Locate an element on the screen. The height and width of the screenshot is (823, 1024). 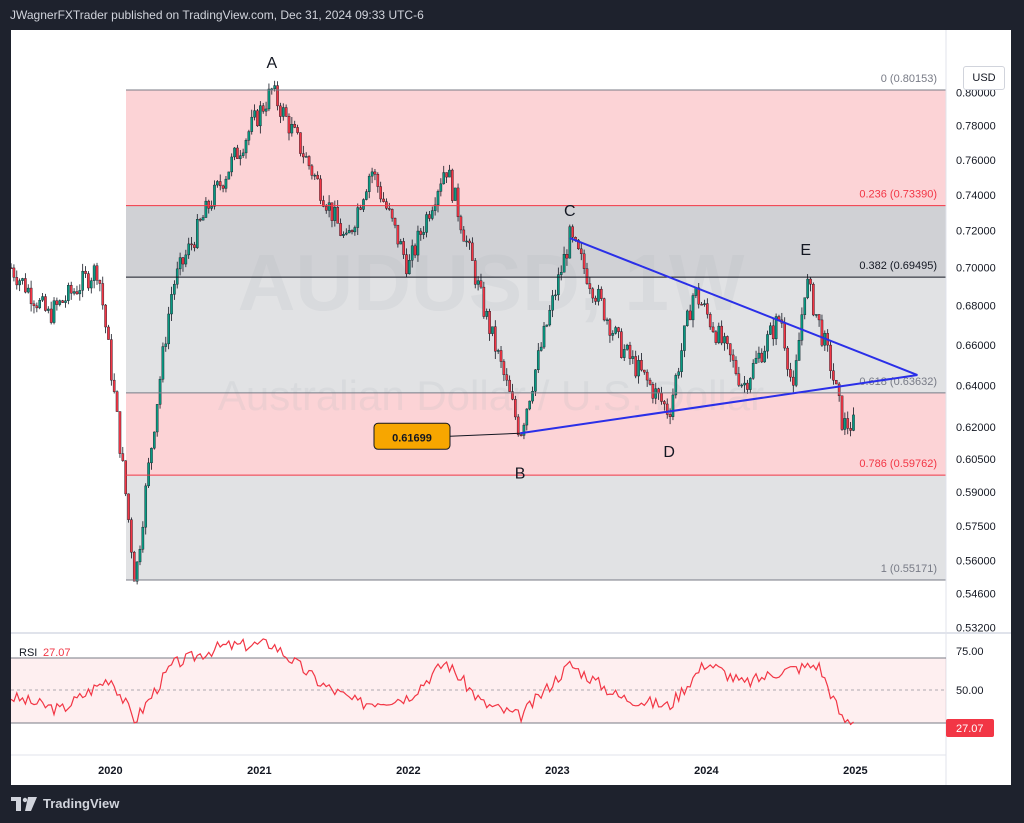
fib-label: 0.382 (0.69495) is located at coordinates (898, 266).